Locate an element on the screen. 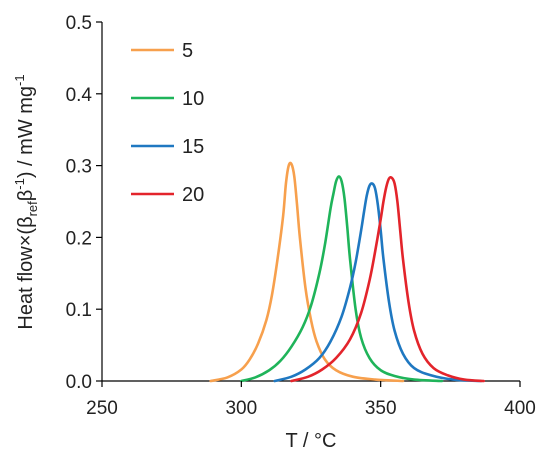  x-tick-label: 350 is located at coordinates (381, 408).